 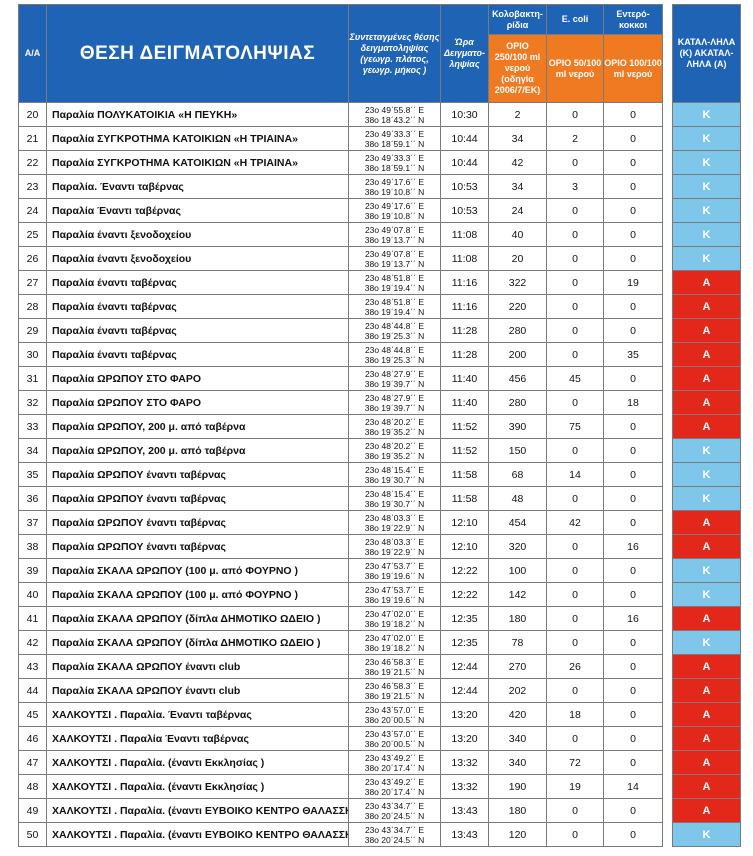 I want to click on time: 12:10, so click(x=464, y=522).